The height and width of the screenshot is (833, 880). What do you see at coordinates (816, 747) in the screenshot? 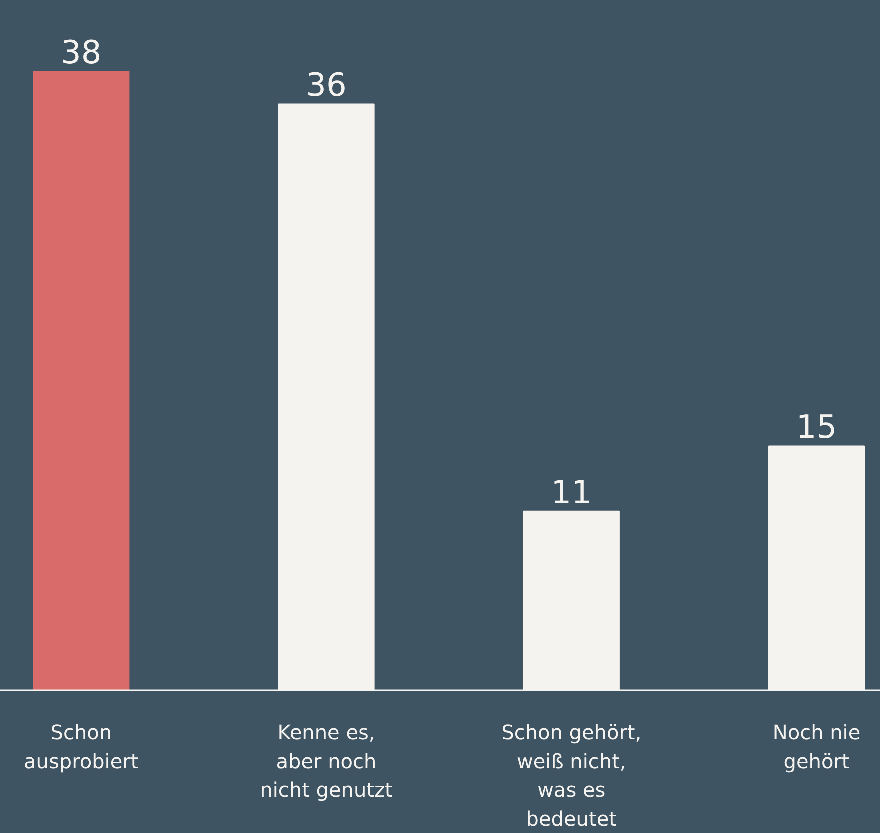
I see `x-tick-label: Noch nie gehört` at bounding box center [816, 747].